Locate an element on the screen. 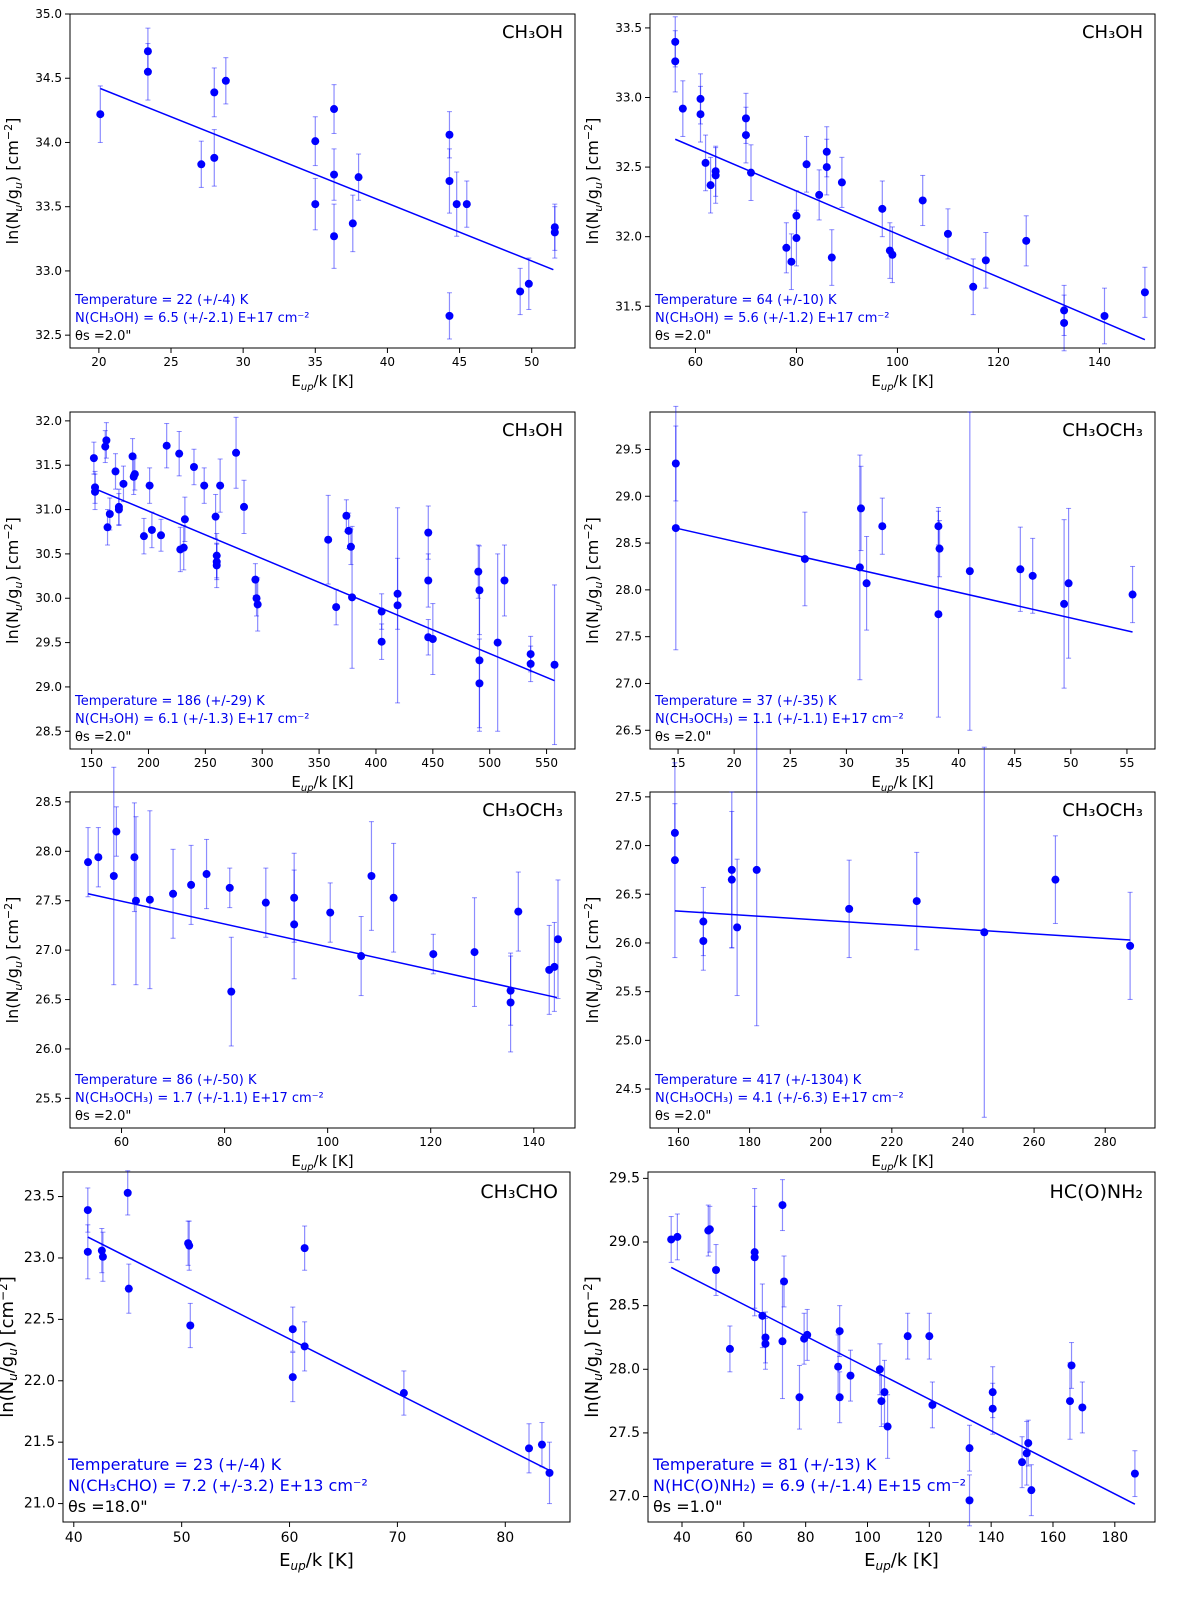 The height and width of the screenshot is (1617, 1200). y-tick-label: 25.0 is located at coordinates (628, 1040).